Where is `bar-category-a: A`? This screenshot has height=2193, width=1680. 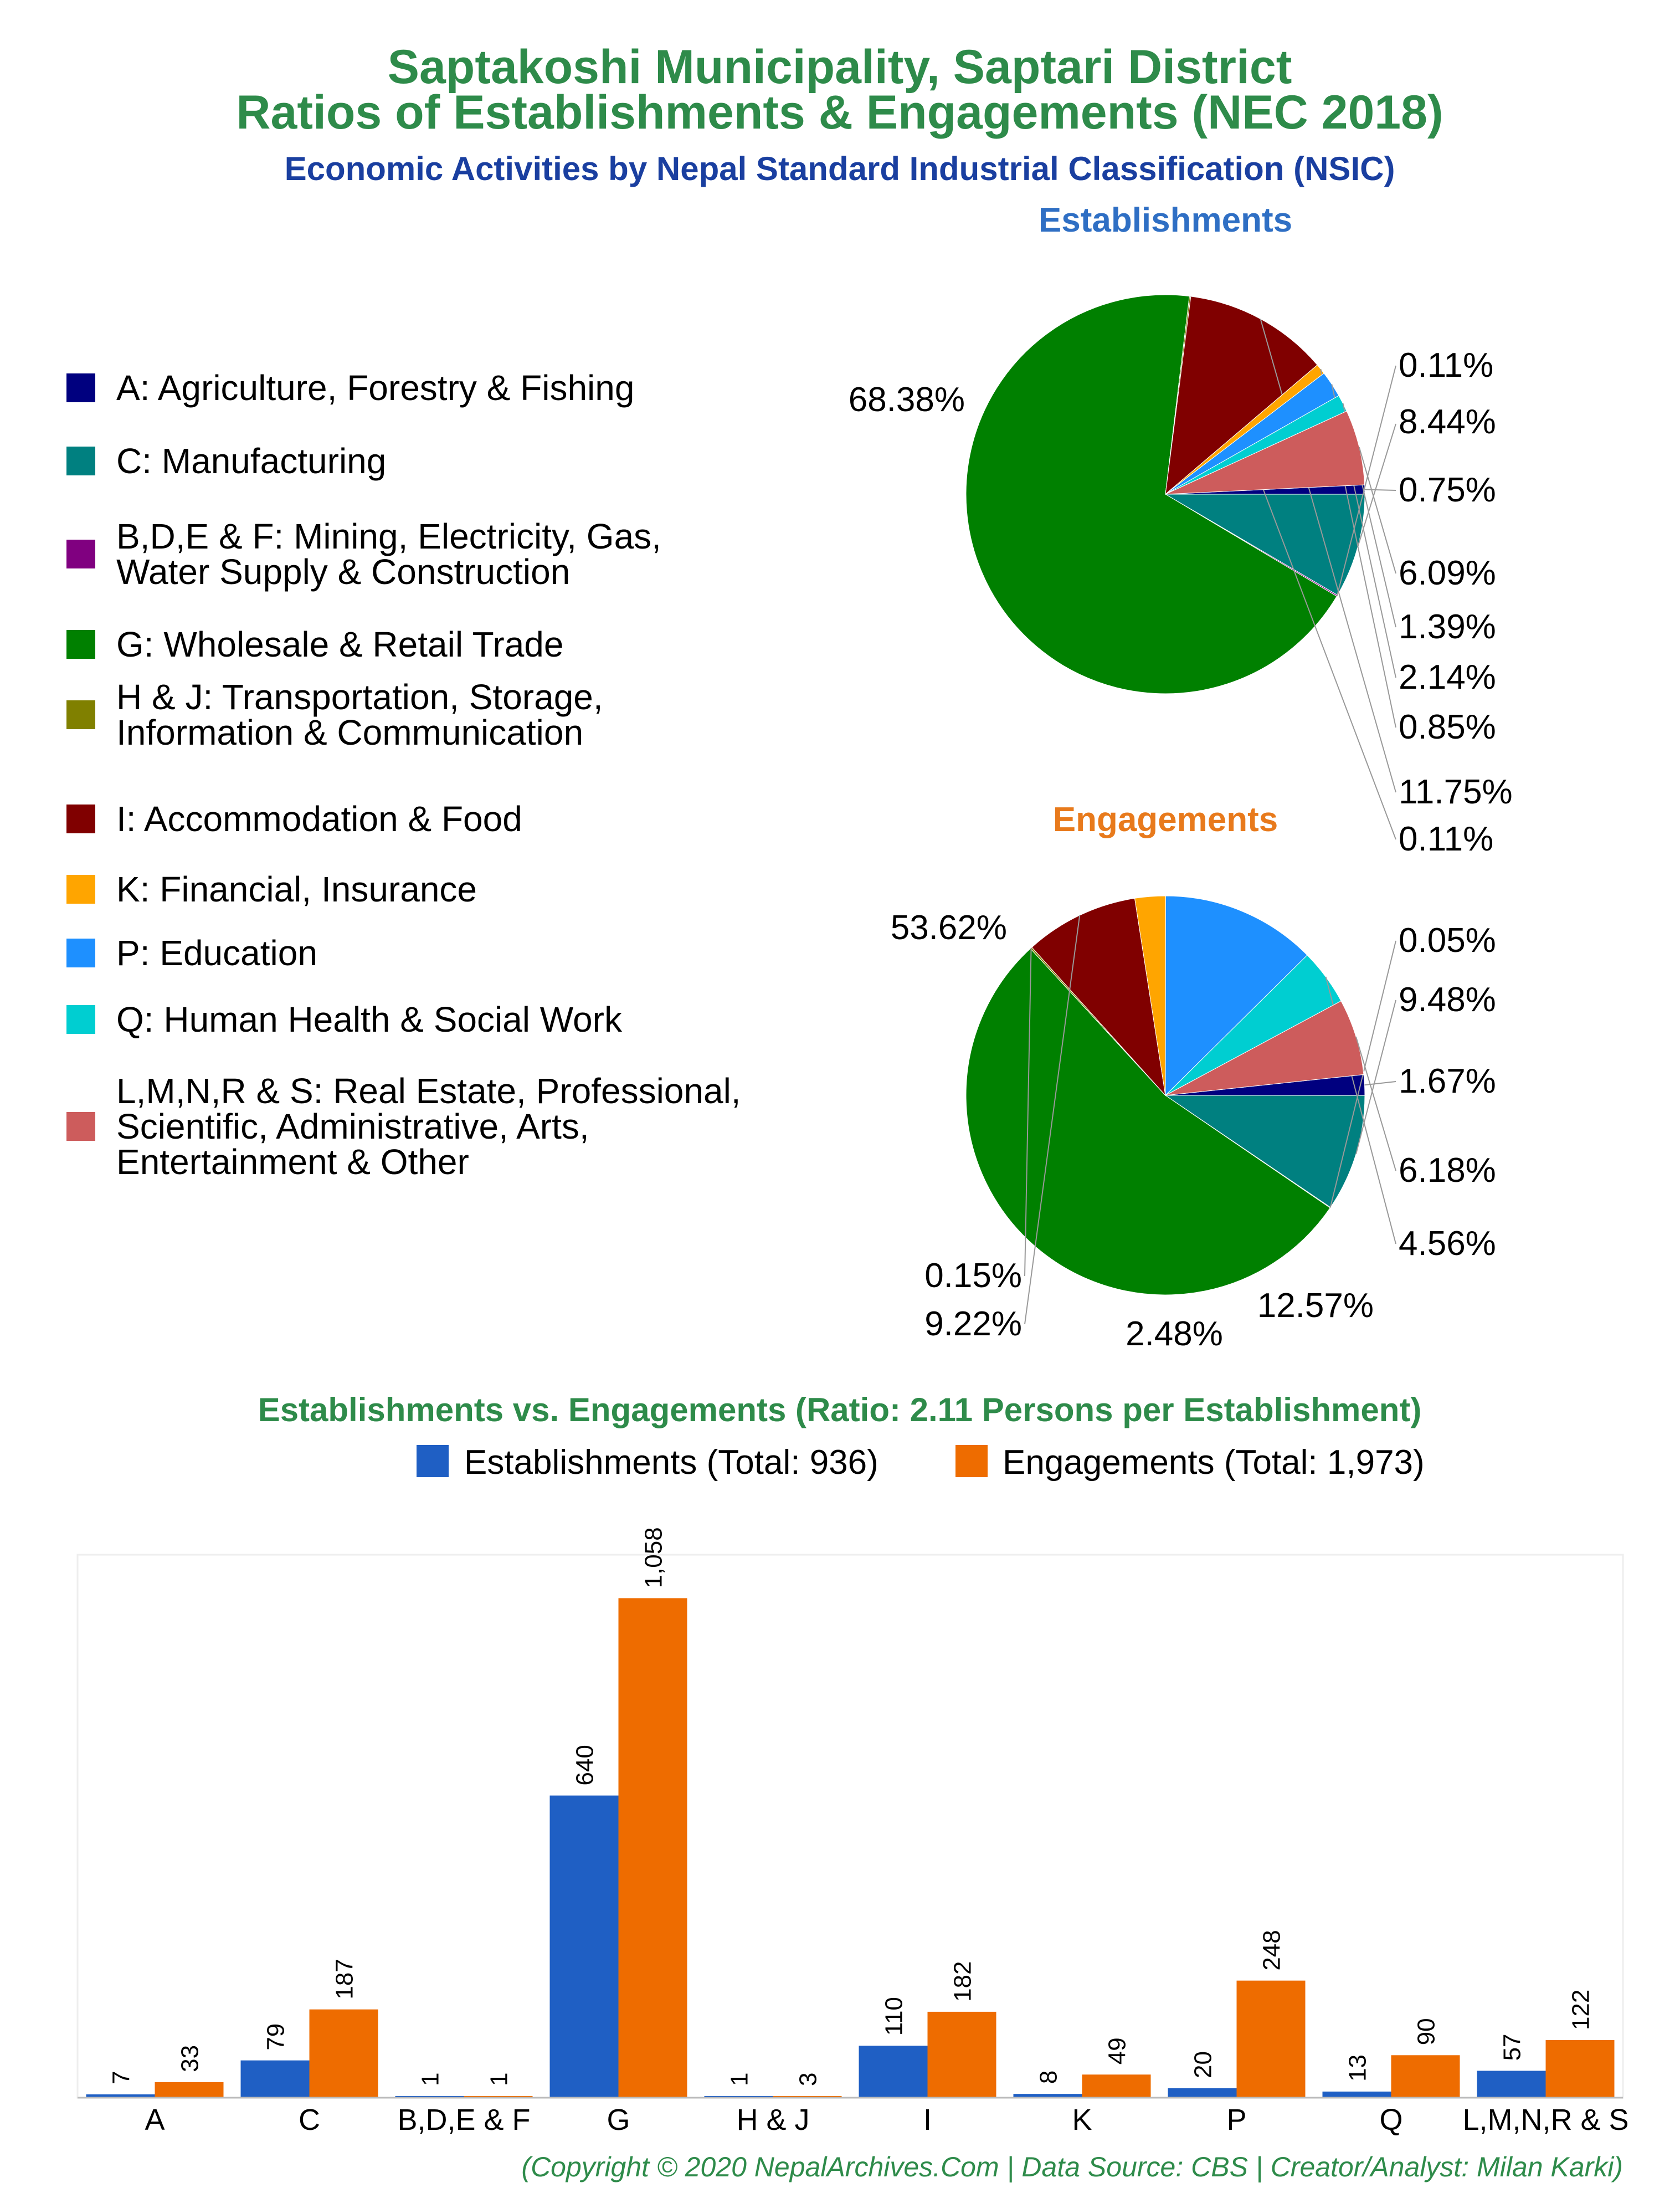 bar-category-a: A is located at coordinates (155, 2119).